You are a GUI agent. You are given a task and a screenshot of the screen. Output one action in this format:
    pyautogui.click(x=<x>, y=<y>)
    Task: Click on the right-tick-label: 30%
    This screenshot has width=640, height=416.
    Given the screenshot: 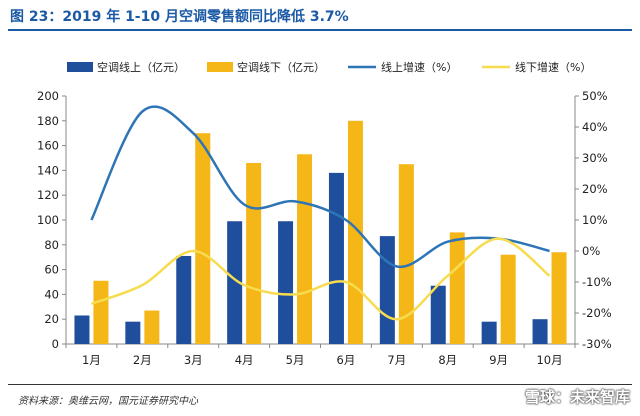 What is the action you would take?
    pyautogui.click(x=595, y=158)
    